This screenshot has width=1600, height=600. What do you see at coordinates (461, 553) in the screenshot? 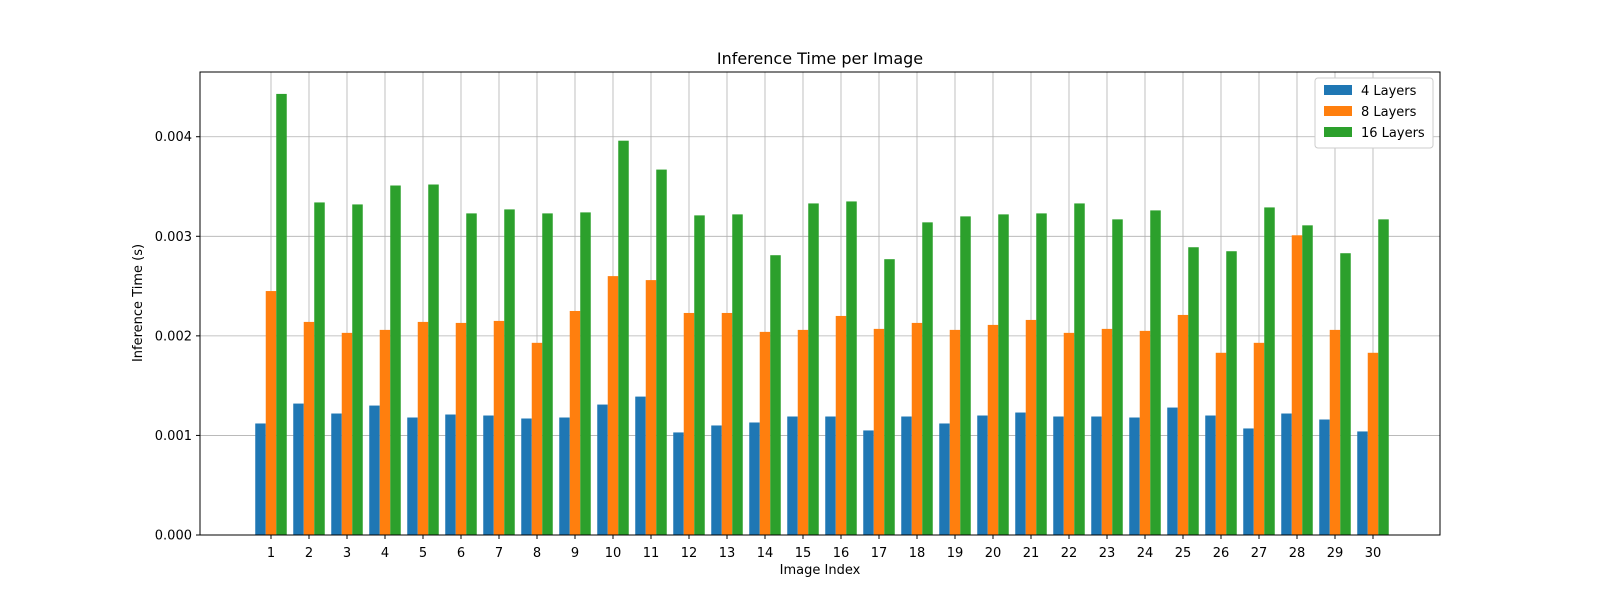
I see `x-tick-label: 6` at bounding box center [461, 553].